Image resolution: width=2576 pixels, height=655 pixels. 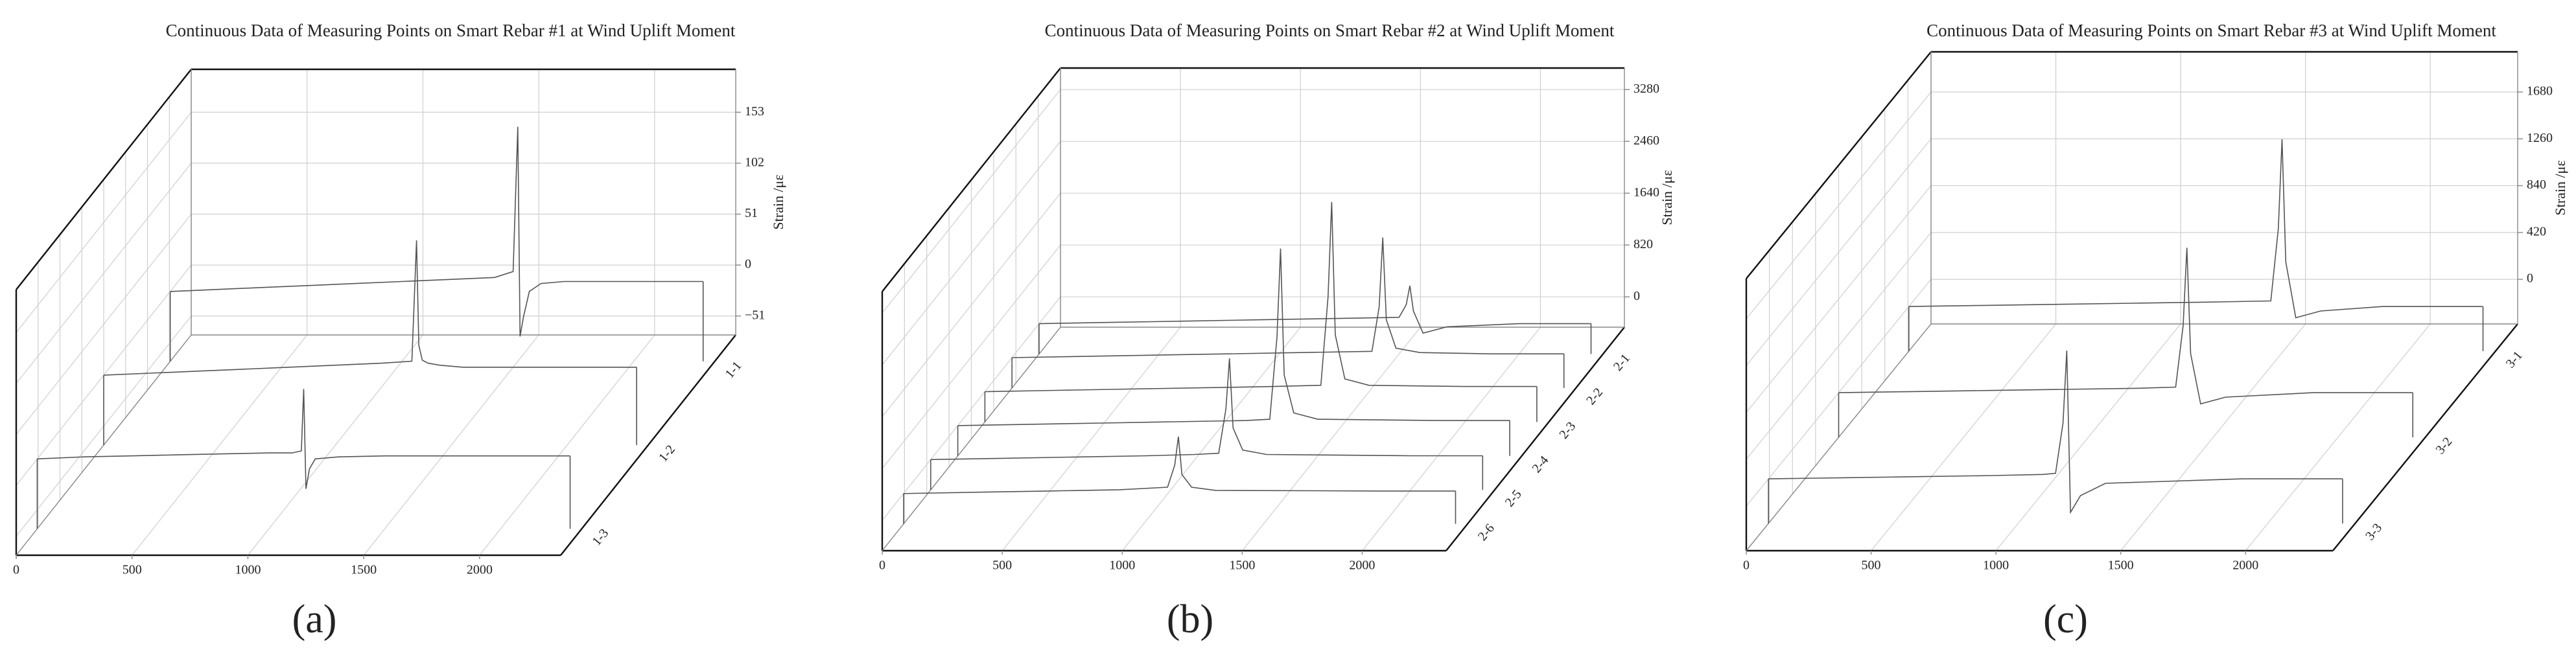 I want to click on series-label: 2-2, so click(x=1595, y=396).